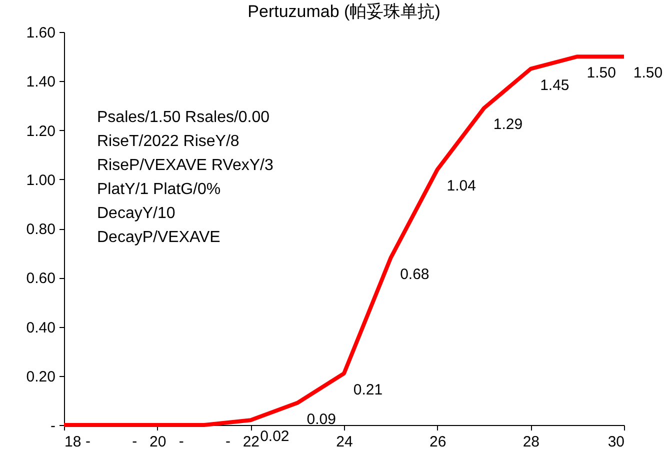  What do you see at coordinates (41, 82) in the screenshot?
I see `y-tick-label: 1.40` at bounding box center [41, 82].